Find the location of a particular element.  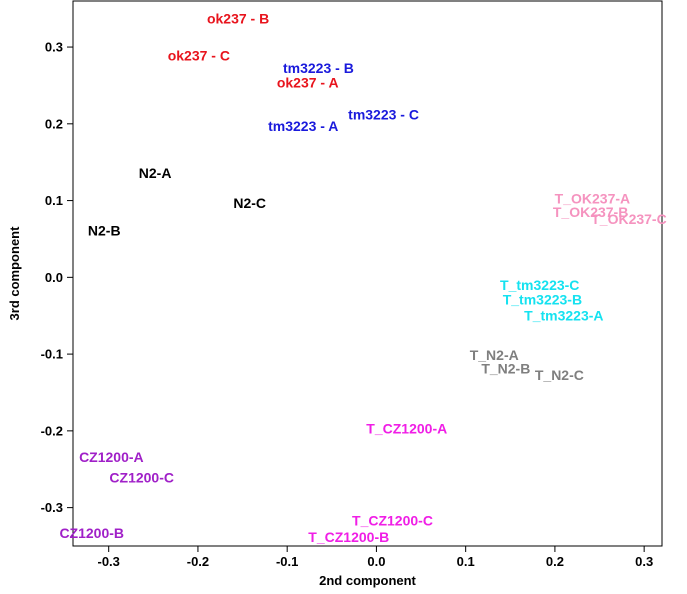

data-point-label: T_tm3223-C is located at coordinates (539, 285).